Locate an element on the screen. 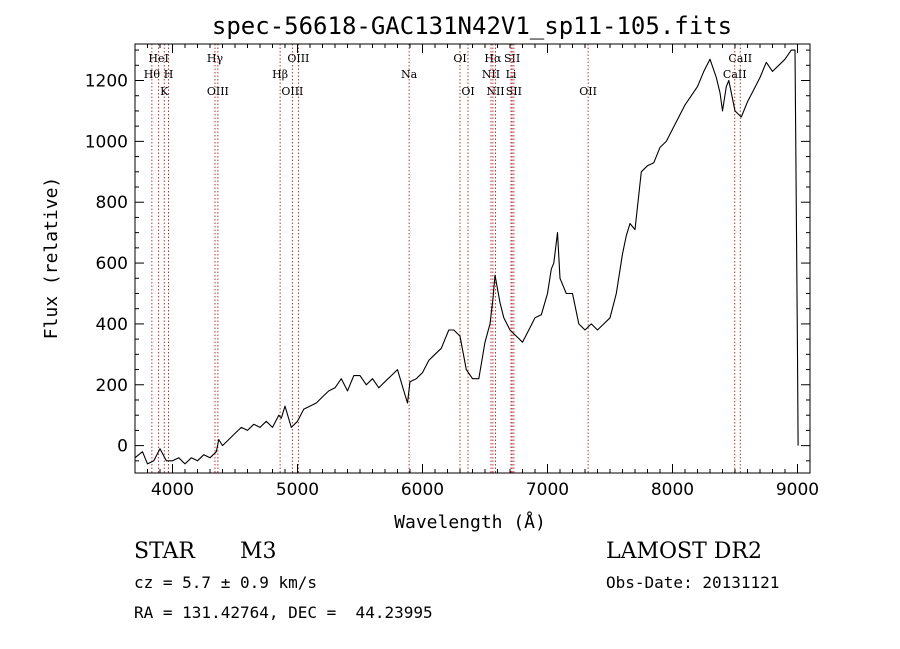 The image size is (900, 649). object-class: STAR is located at coordinates (164, 551).